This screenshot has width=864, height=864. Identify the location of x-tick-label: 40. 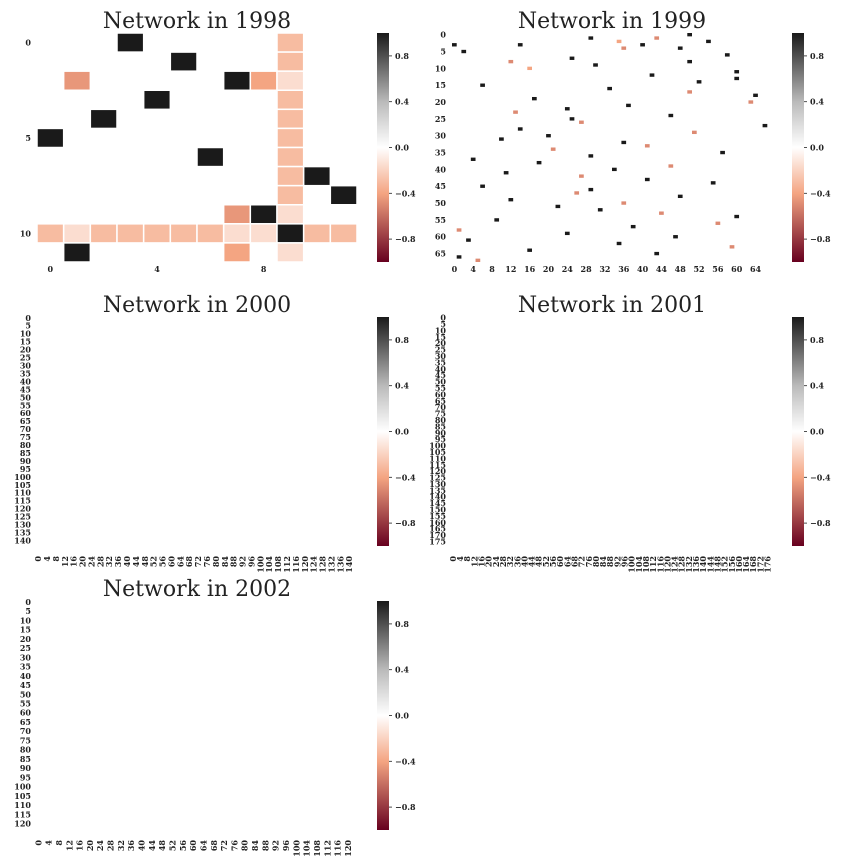
(524, 562).